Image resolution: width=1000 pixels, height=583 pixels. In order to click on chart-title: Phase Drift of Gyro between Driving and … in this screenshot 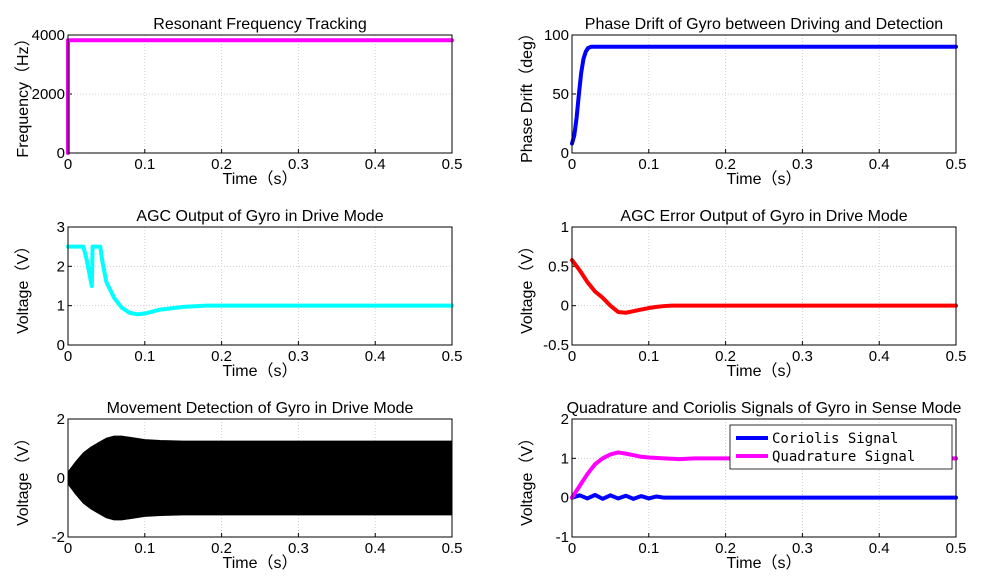, I will do `click(764, 24)`.